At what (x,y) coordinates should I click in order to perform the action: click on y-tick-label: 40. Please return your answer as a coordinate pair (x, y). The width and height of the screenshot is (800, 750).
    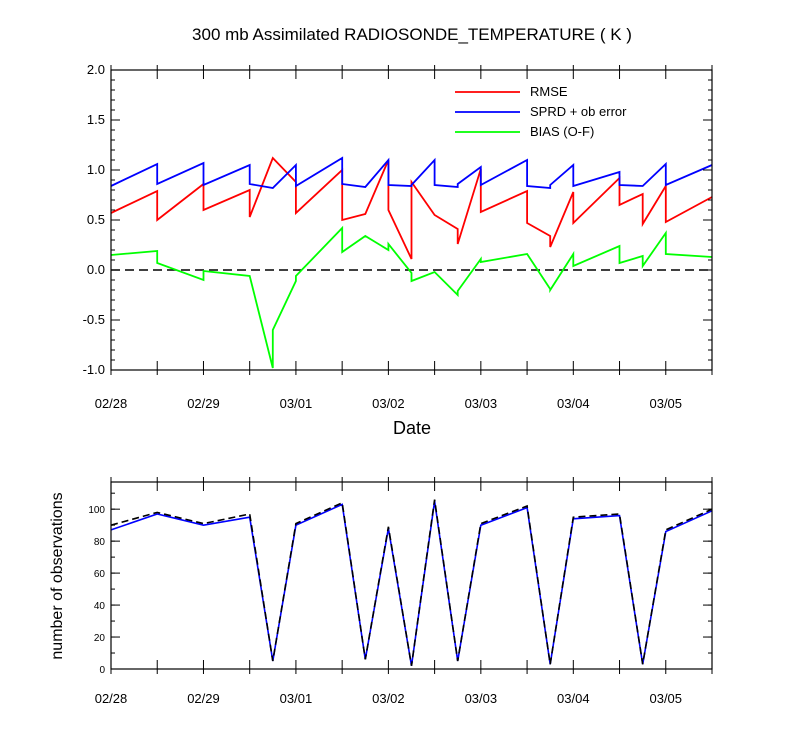
    Looking at the image, I should click on (100, 606).